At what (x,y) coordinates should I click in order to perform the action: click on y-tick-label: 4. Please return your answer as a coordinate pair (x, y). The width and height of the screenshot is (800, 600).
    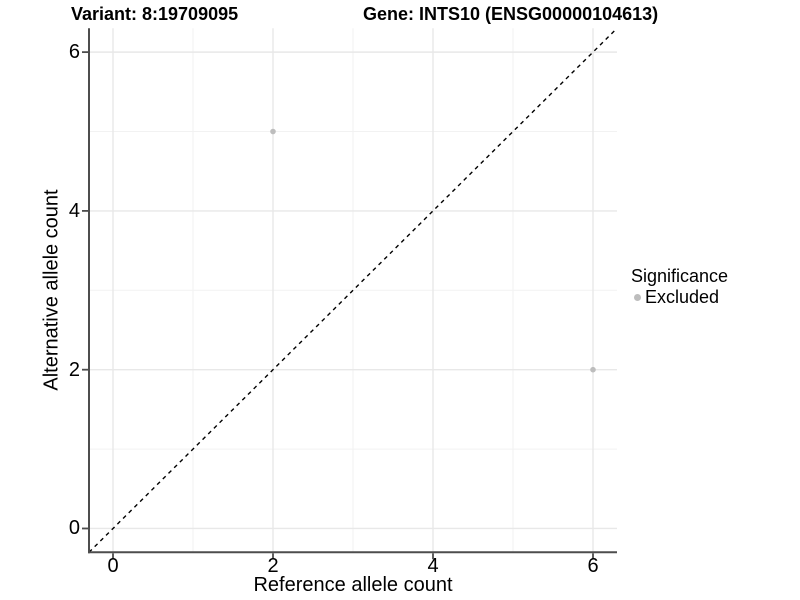
    Looking at the image, I should click on (74, 210).